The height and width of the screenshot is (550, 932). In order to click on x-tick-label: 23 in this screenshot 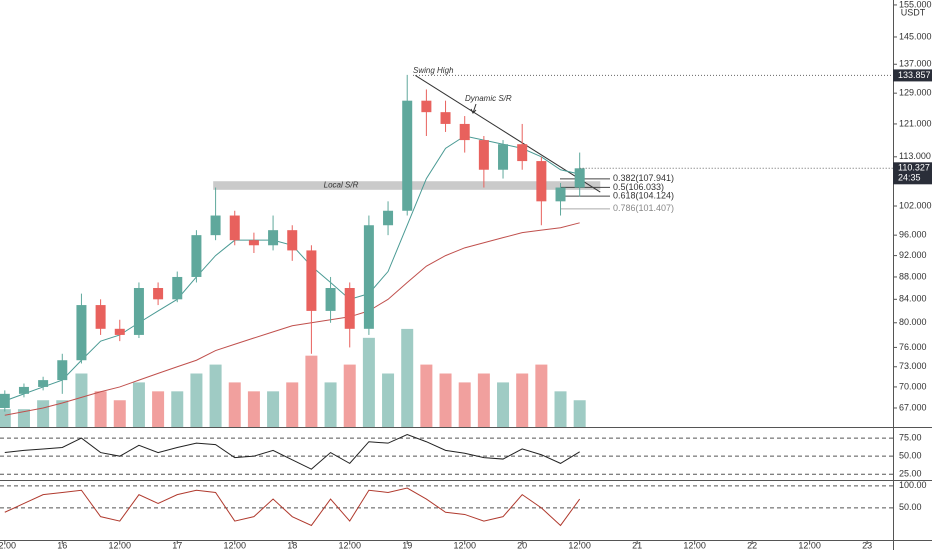, I will do `click(867, 545)`.